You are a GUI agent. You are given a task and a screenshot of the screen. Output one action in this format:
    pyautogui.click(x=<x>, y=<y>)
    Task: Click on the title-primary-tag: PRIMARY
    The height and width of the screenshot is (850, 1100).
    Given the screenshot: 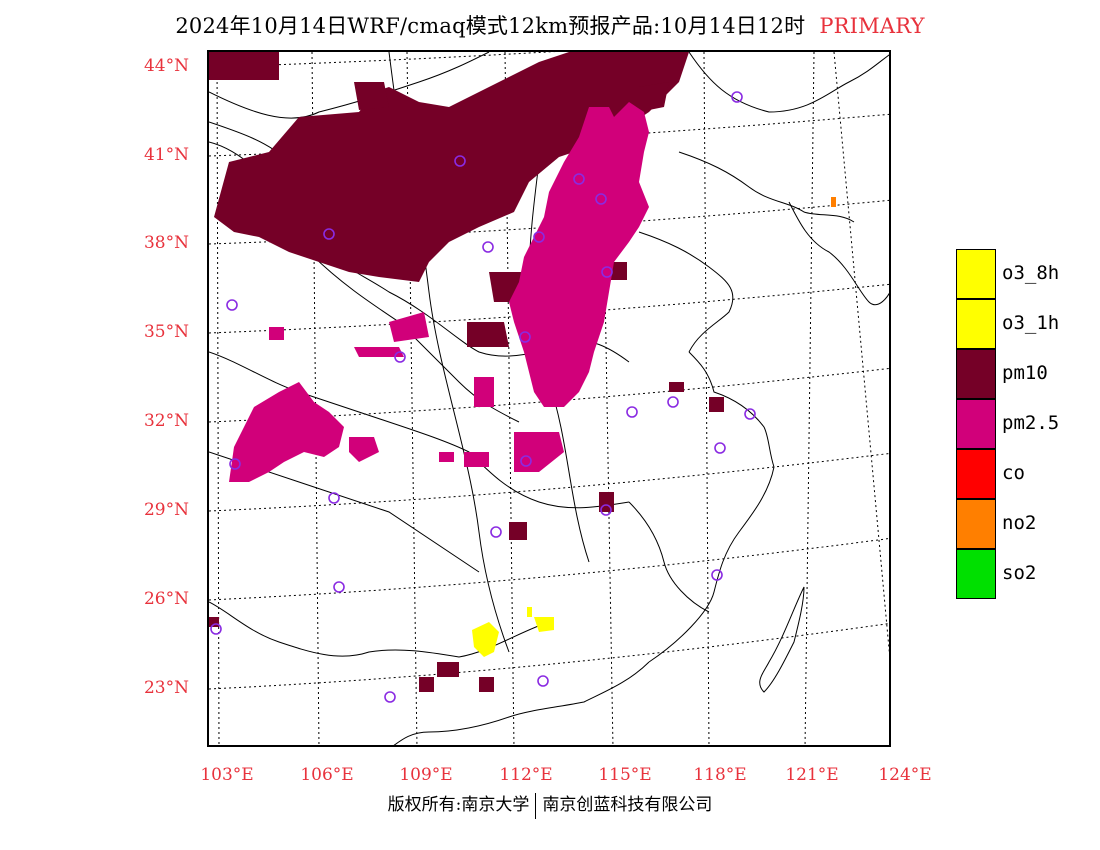 What is the action you would take?
    pyautogui.click(x=872, y=26)
    